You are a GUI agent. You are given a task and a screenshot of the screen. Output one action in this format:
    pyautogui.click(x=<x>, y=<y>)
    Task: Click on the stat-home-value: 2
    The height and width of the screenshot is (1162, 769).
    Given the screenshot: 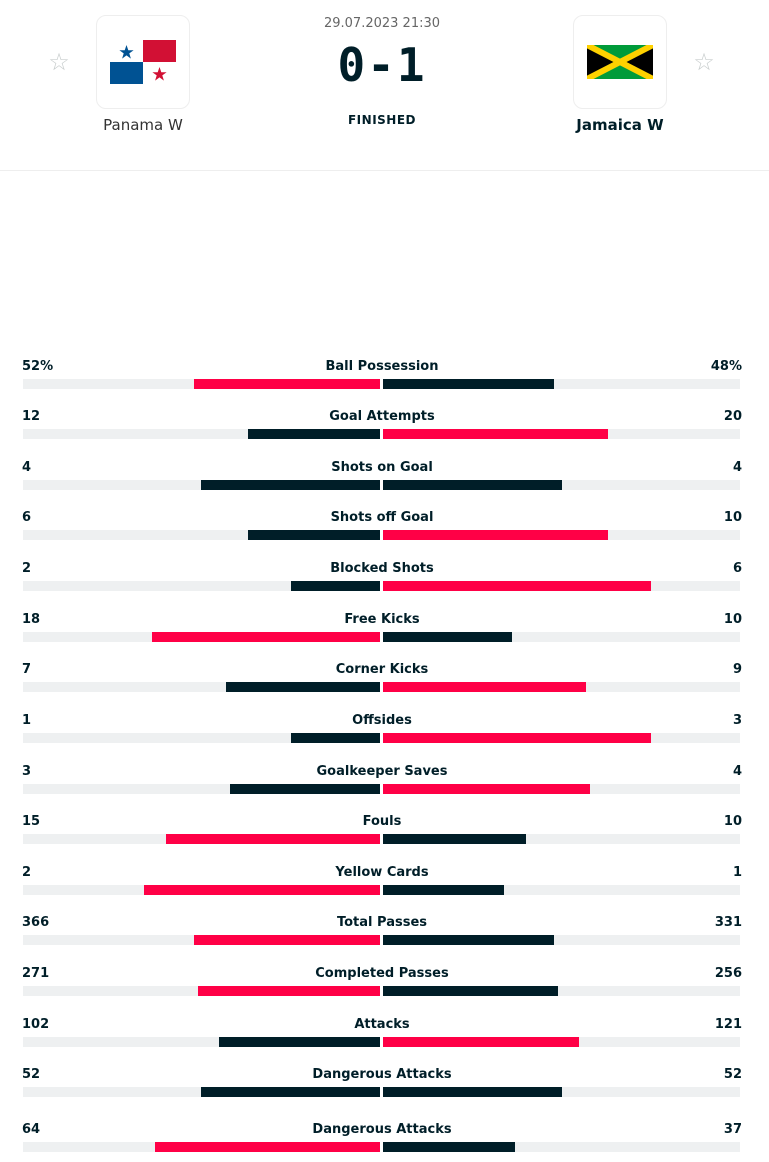 What is the action you would take?
    pyautogui.click(x=27, y=568)
    